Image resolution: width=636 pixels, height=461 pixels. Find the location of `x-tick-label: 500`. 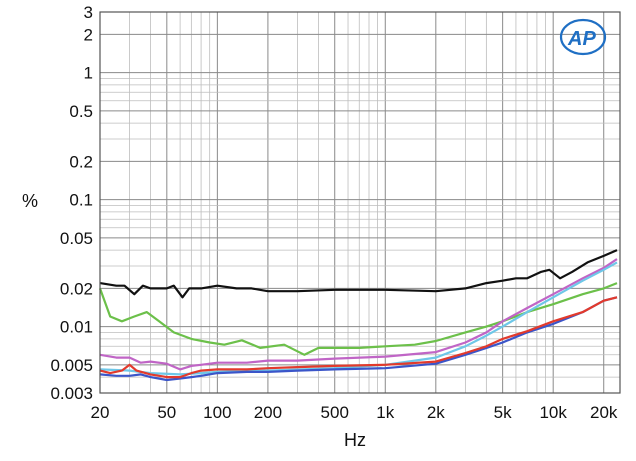

x-tick-label: 500 is located at coordinates (335, 412).